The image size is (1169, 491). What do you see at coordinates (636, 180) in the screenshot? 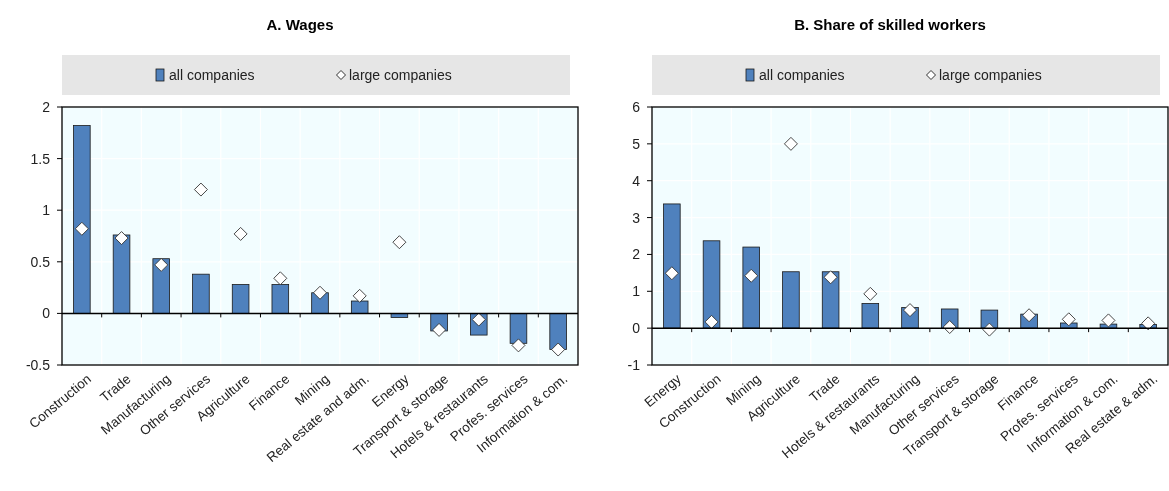
I see `y-tick-label: 4` at bounding box center [636, 180].